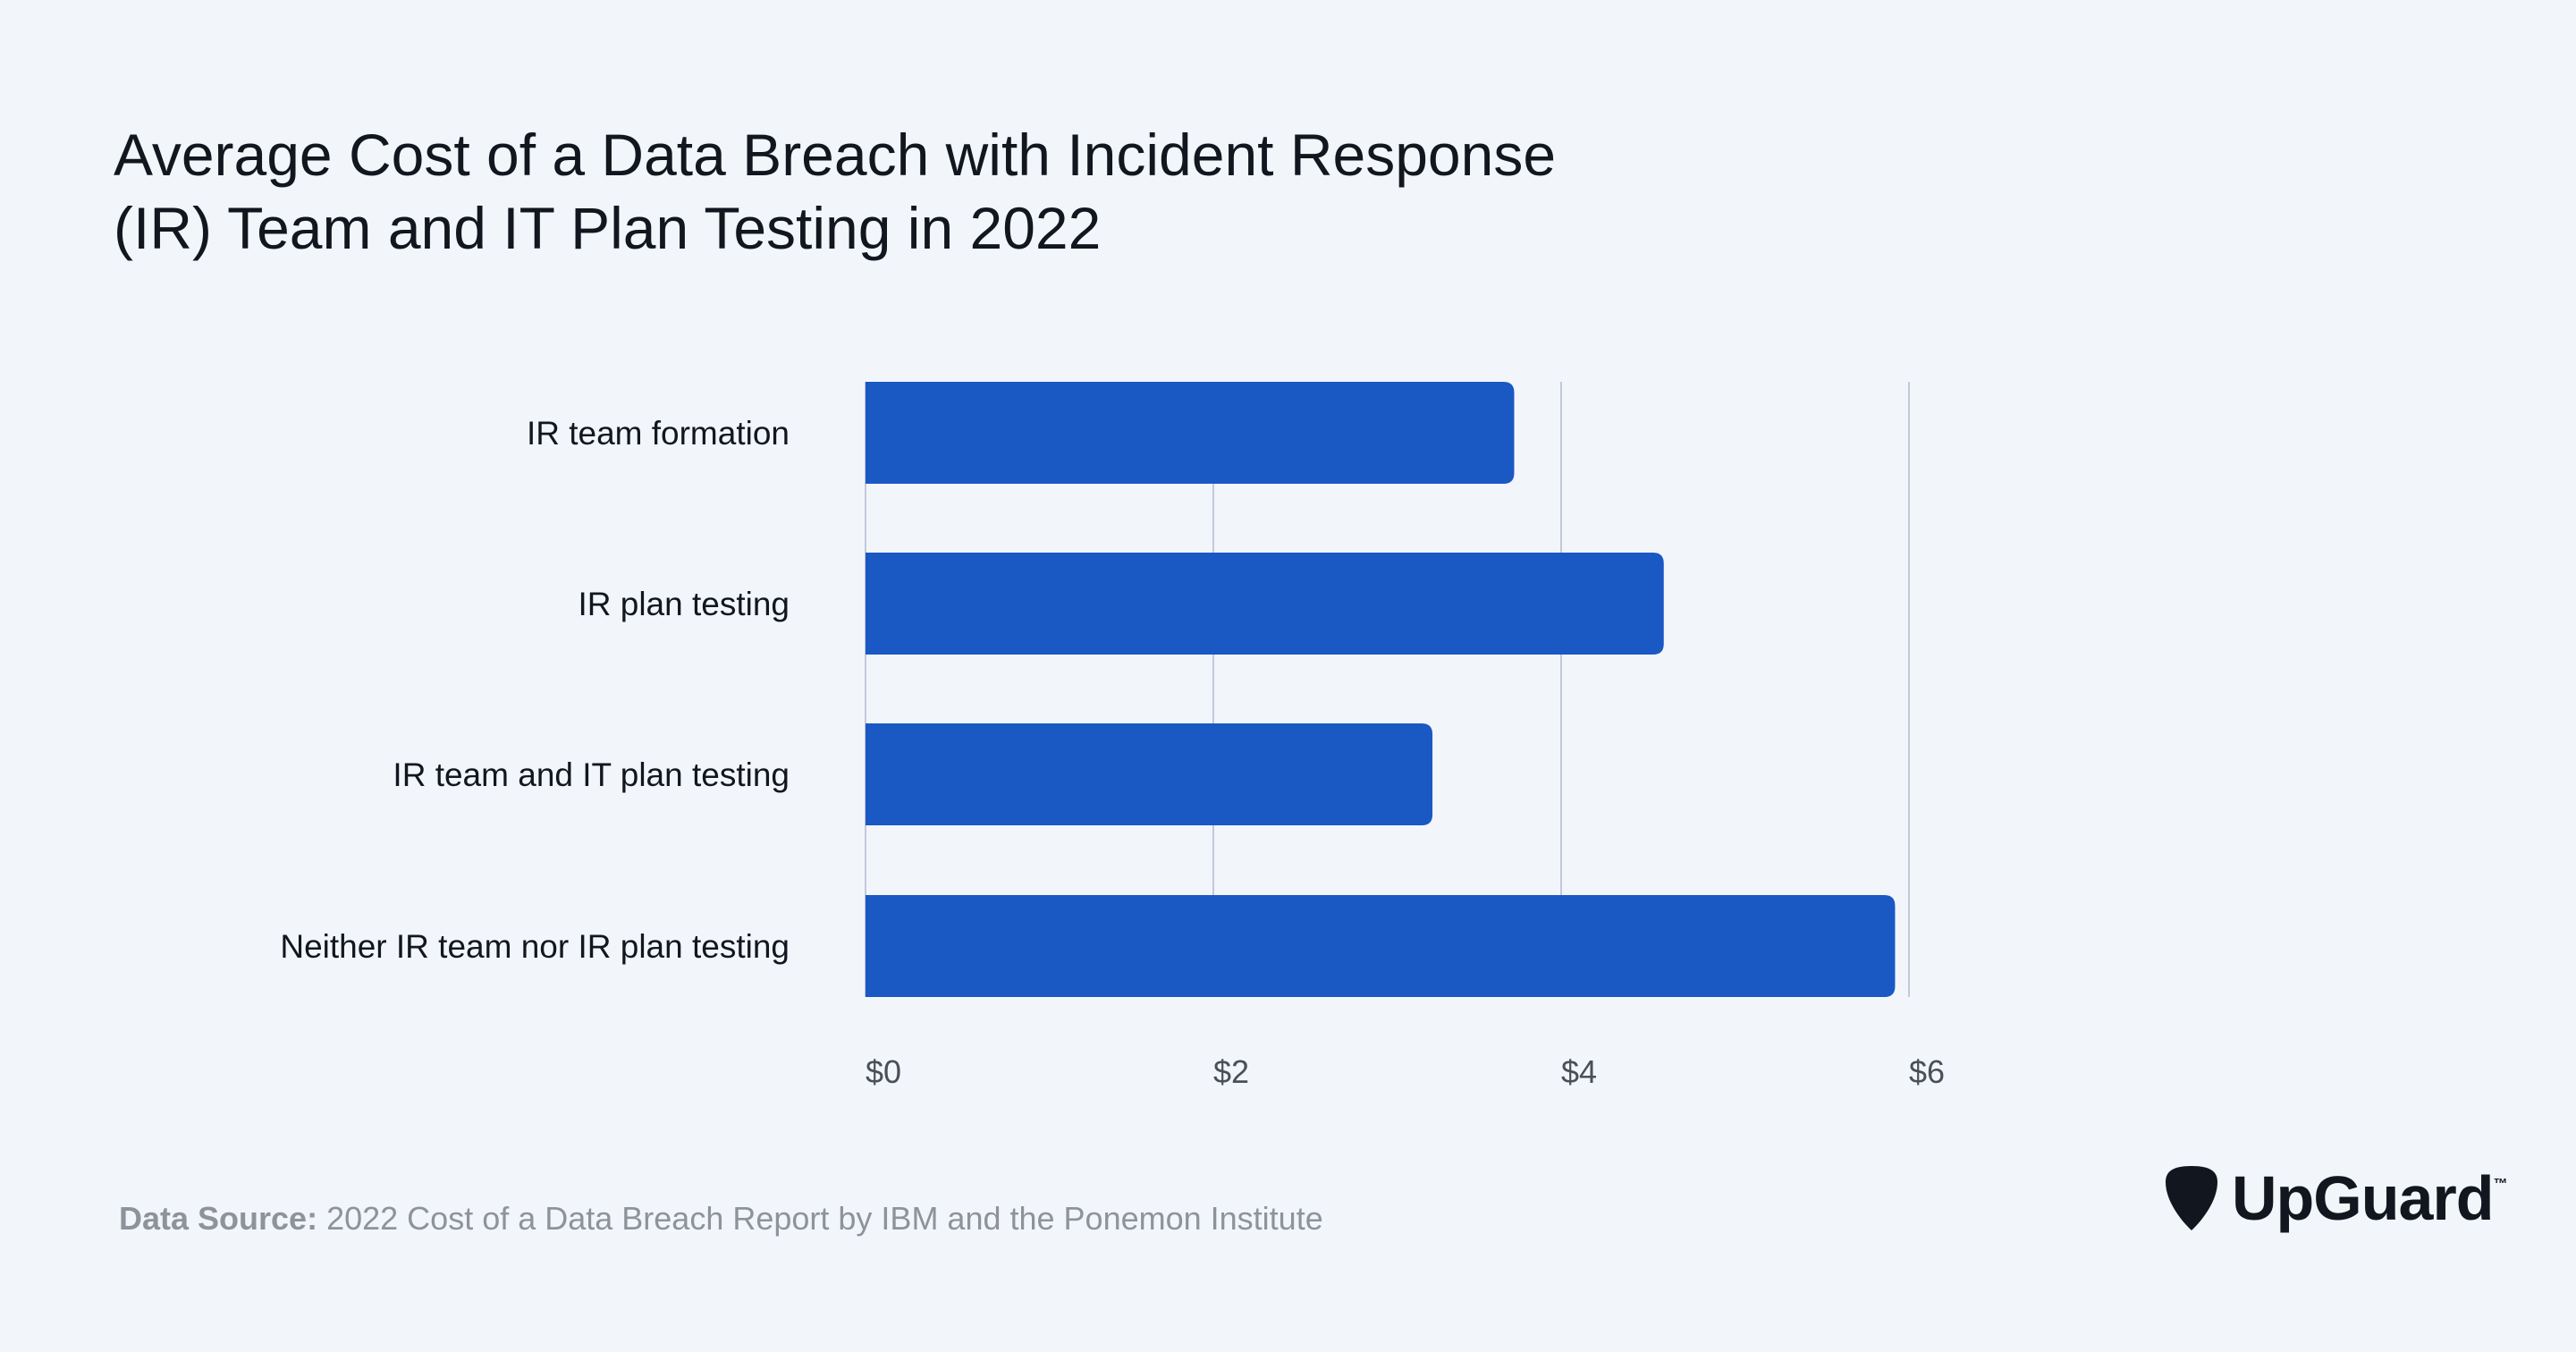  What do you see at coordinates (591, 774) in the screenshot?
I see `category-label-2: IR team and IT plan testing` at bounding box center [591, 774].